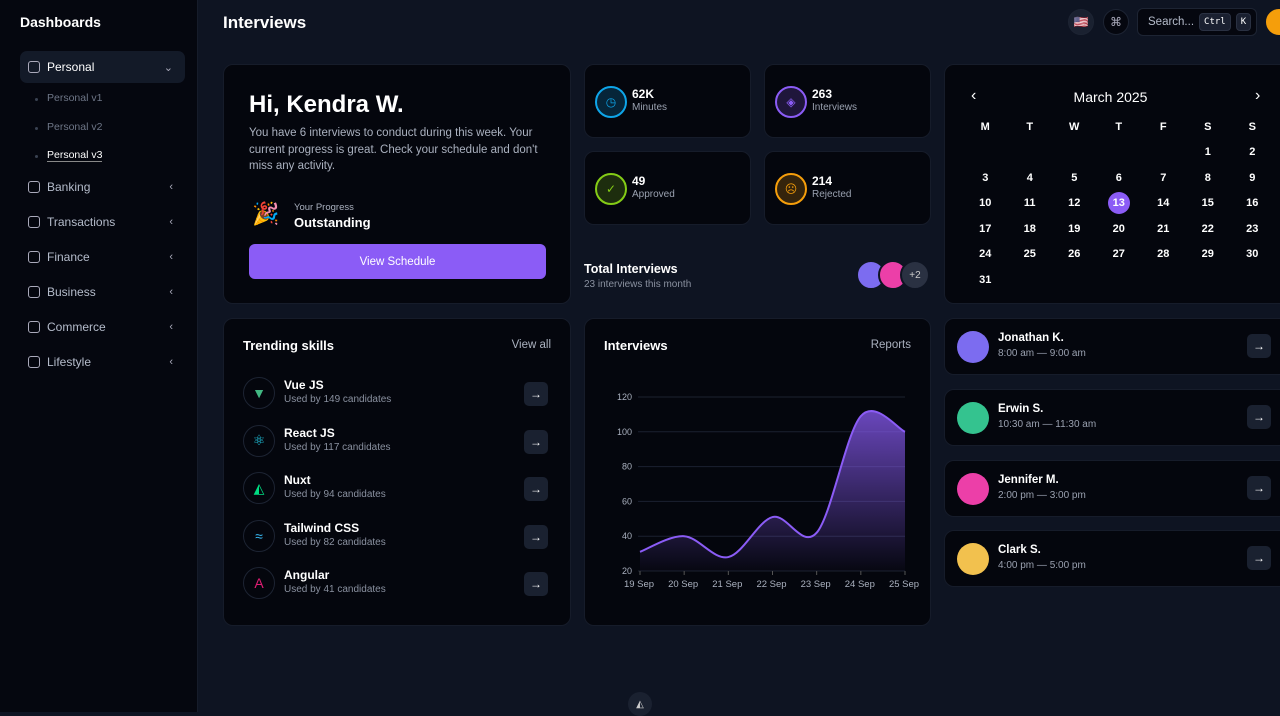 This screenshot has width=1280, height=716. I want to click on area-fill, so click(772, 491).